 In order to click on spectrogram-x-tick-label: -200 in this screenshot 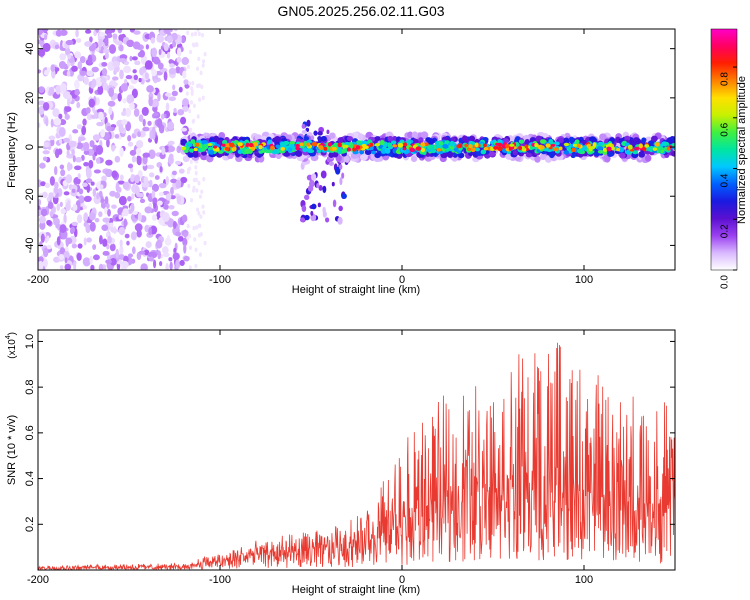, I will do `click(38, 280)`.